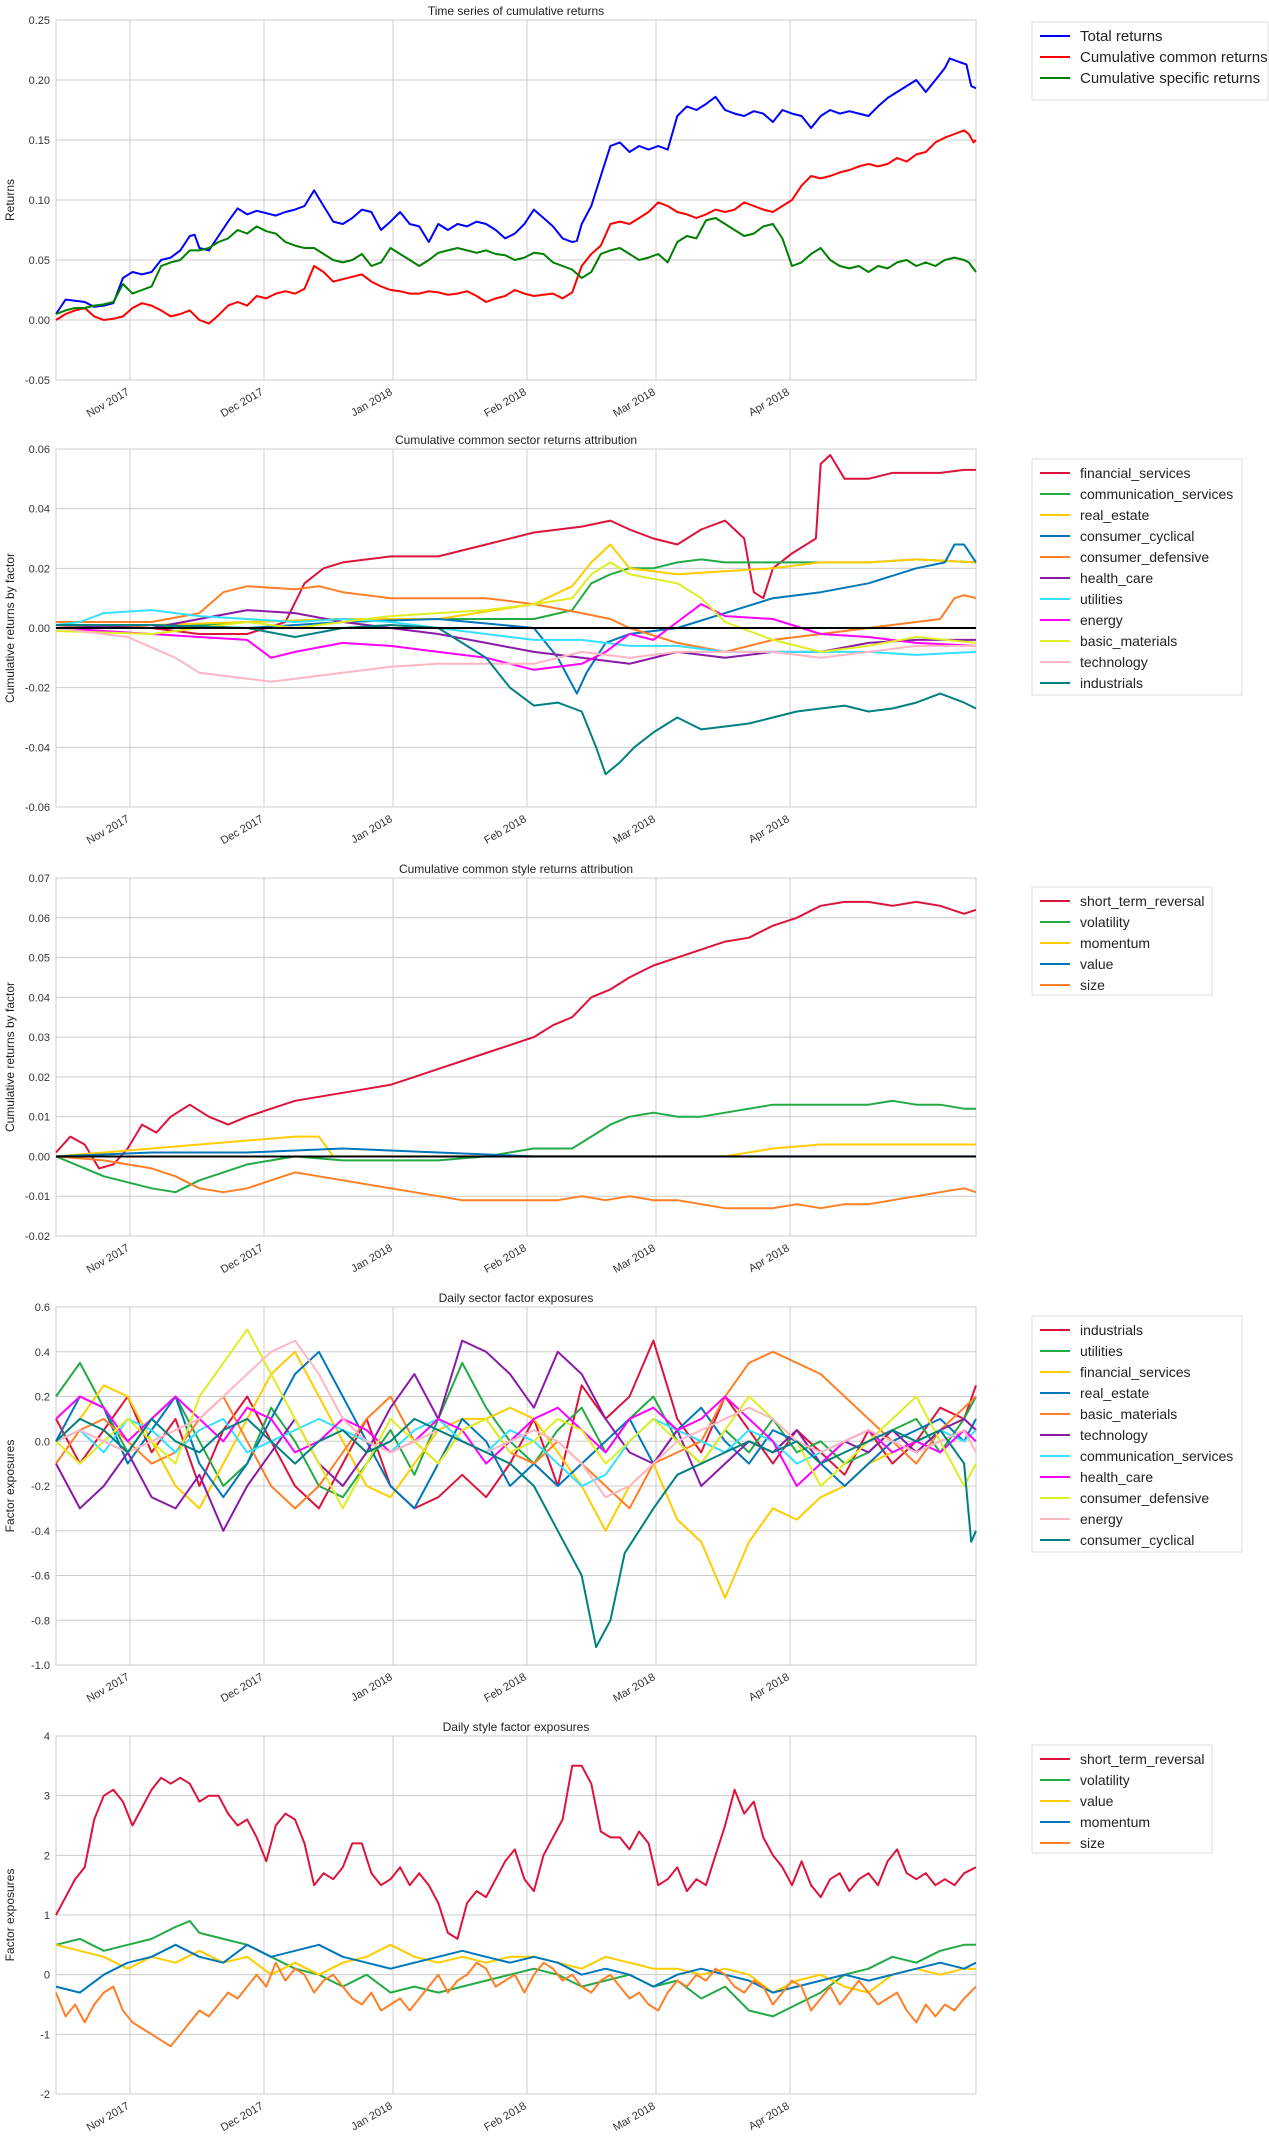 The width and height of the screenshot is (1269, 2140). Describe the element at coordinates (37, 808) in the screenshot. I see `y-tick-label: -0.06` at that location.